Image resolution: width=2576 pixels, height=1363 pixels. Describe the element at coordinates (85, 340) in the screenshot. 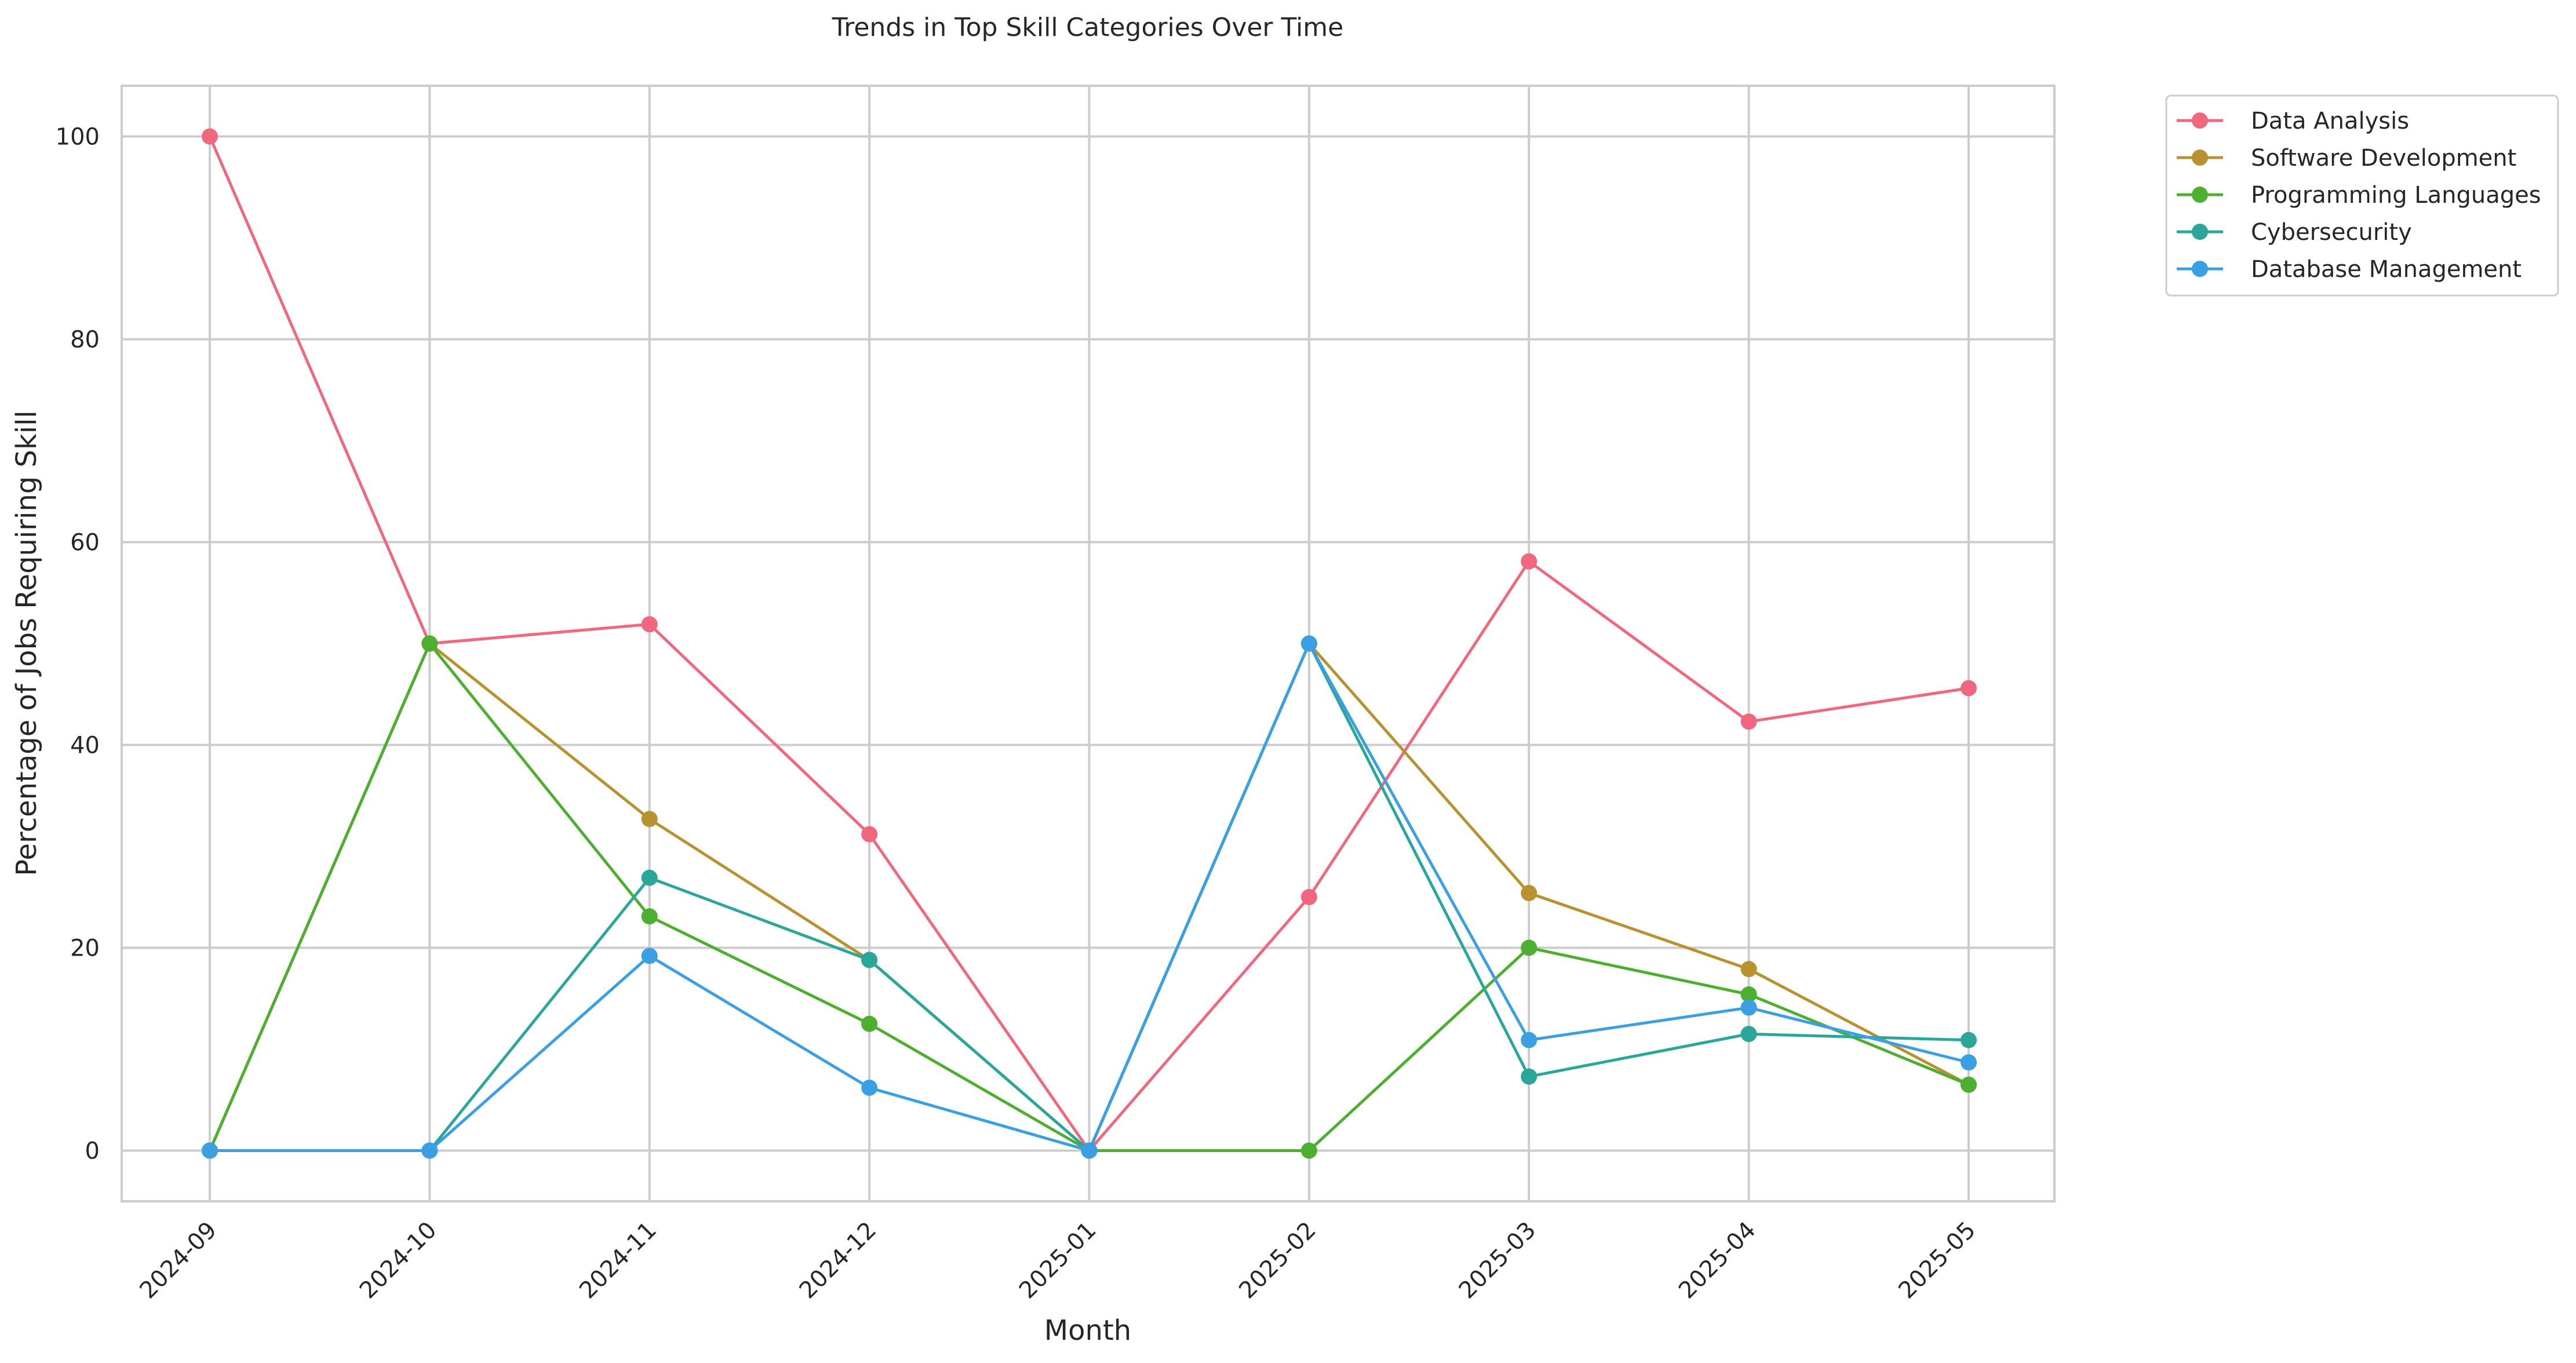

I see `y-tick-label: 80` at that location.